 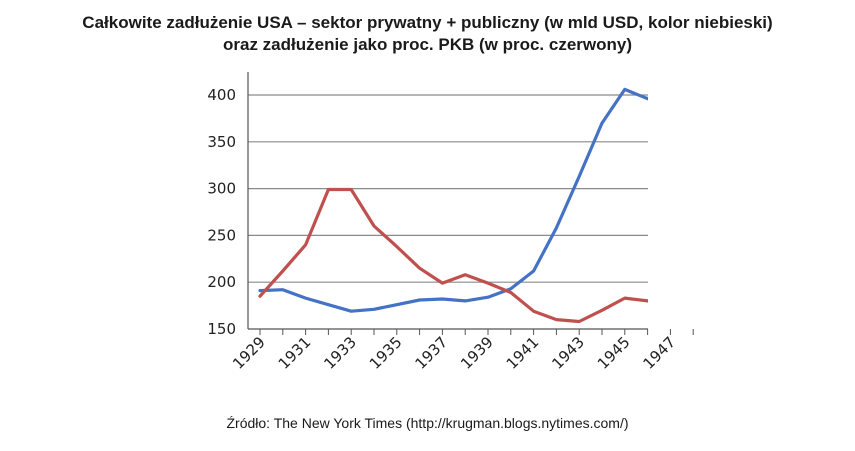 I want to click on x-tick-label-1939: 1939, so click(x=477, y=353).